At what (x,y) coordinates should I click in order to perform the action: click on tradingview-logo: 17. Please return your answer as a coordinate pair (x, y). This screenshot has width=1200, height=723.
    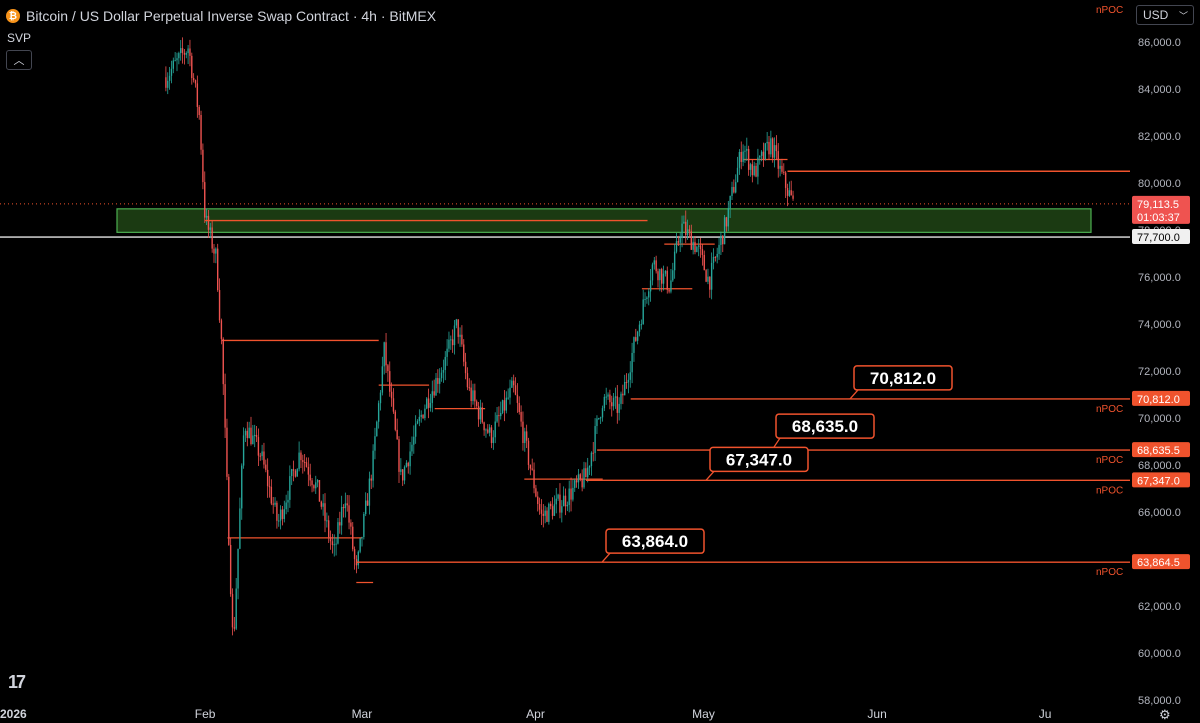
    Looking at the image, I should click on (17, 682).